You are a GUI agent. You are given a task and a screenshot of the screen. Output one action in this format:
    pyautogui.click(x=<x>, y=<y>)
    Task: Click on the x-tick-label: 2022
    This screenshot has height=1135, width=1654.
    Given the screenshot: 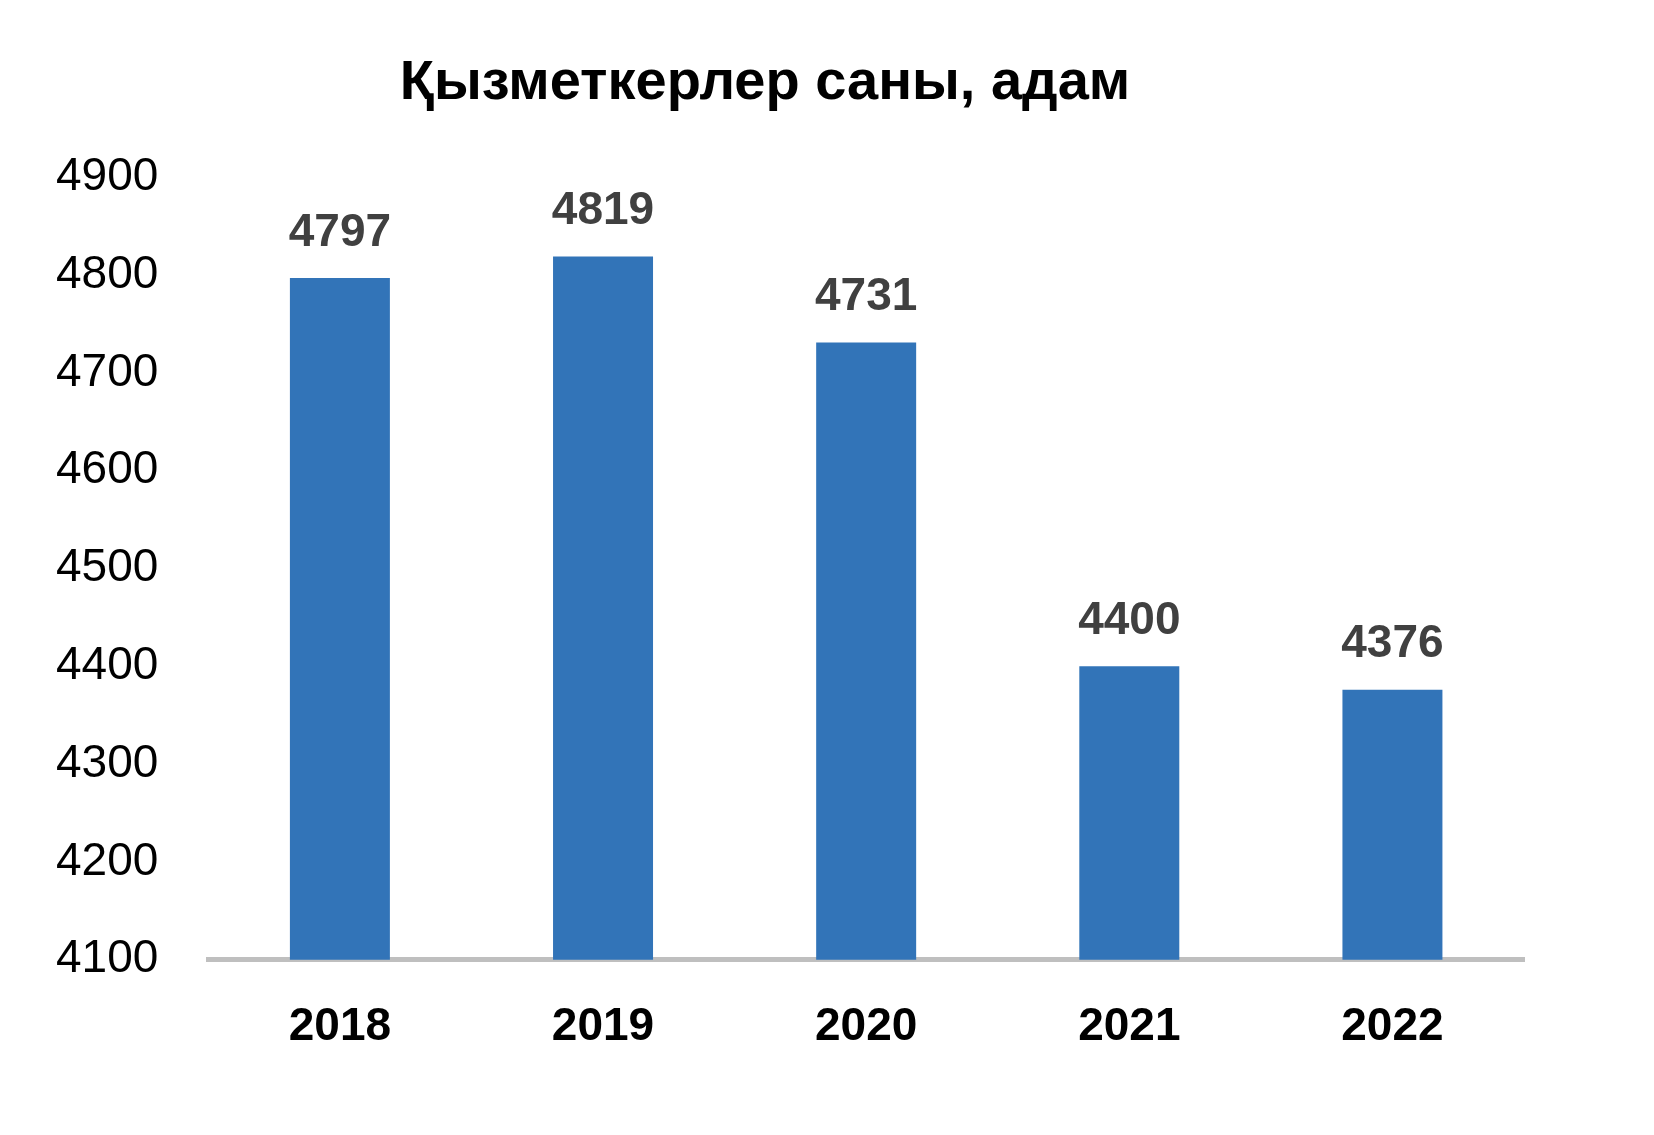 What is the action you would take?
    pyautogui.click(x=1392, y=1024)
    